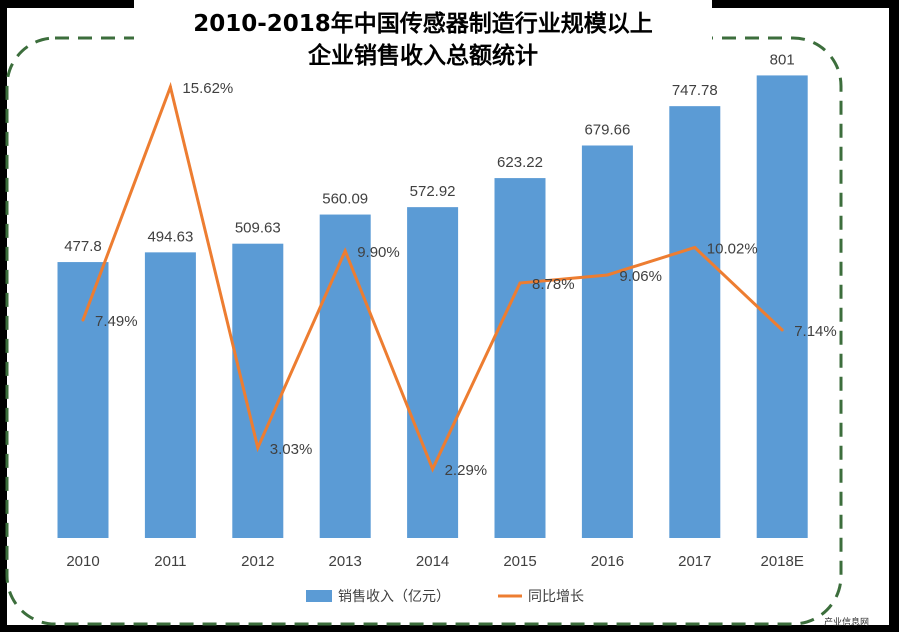 The image size is (899, 632). I want to click on bar-2012, so click(258, 391).